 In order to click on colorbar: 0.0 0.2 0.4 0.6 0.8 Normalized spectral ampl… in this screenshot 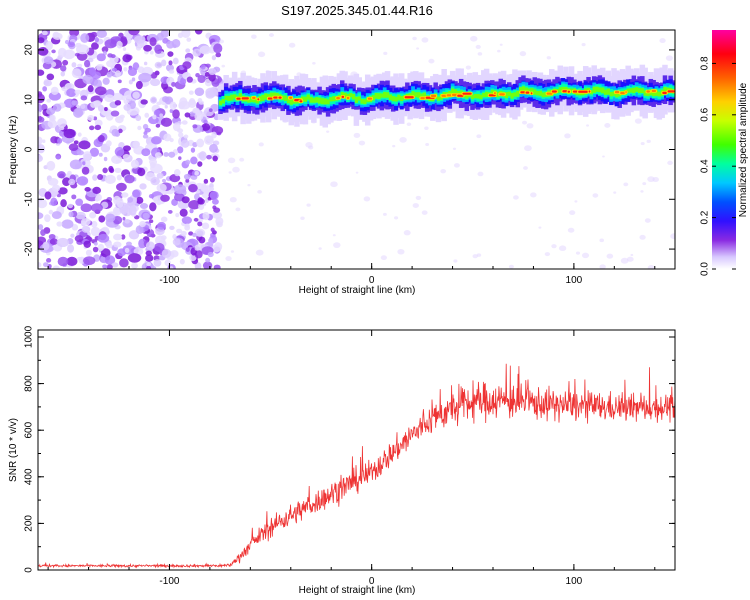, I will do `click(724, 153)`.